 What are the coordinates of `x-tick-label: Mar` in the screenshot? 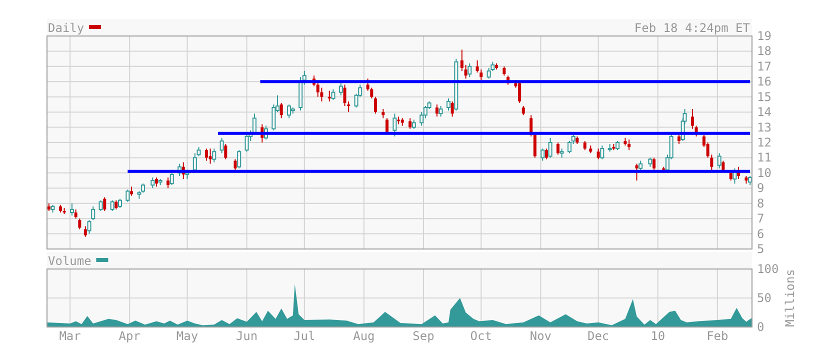 It's located at (70, 336).